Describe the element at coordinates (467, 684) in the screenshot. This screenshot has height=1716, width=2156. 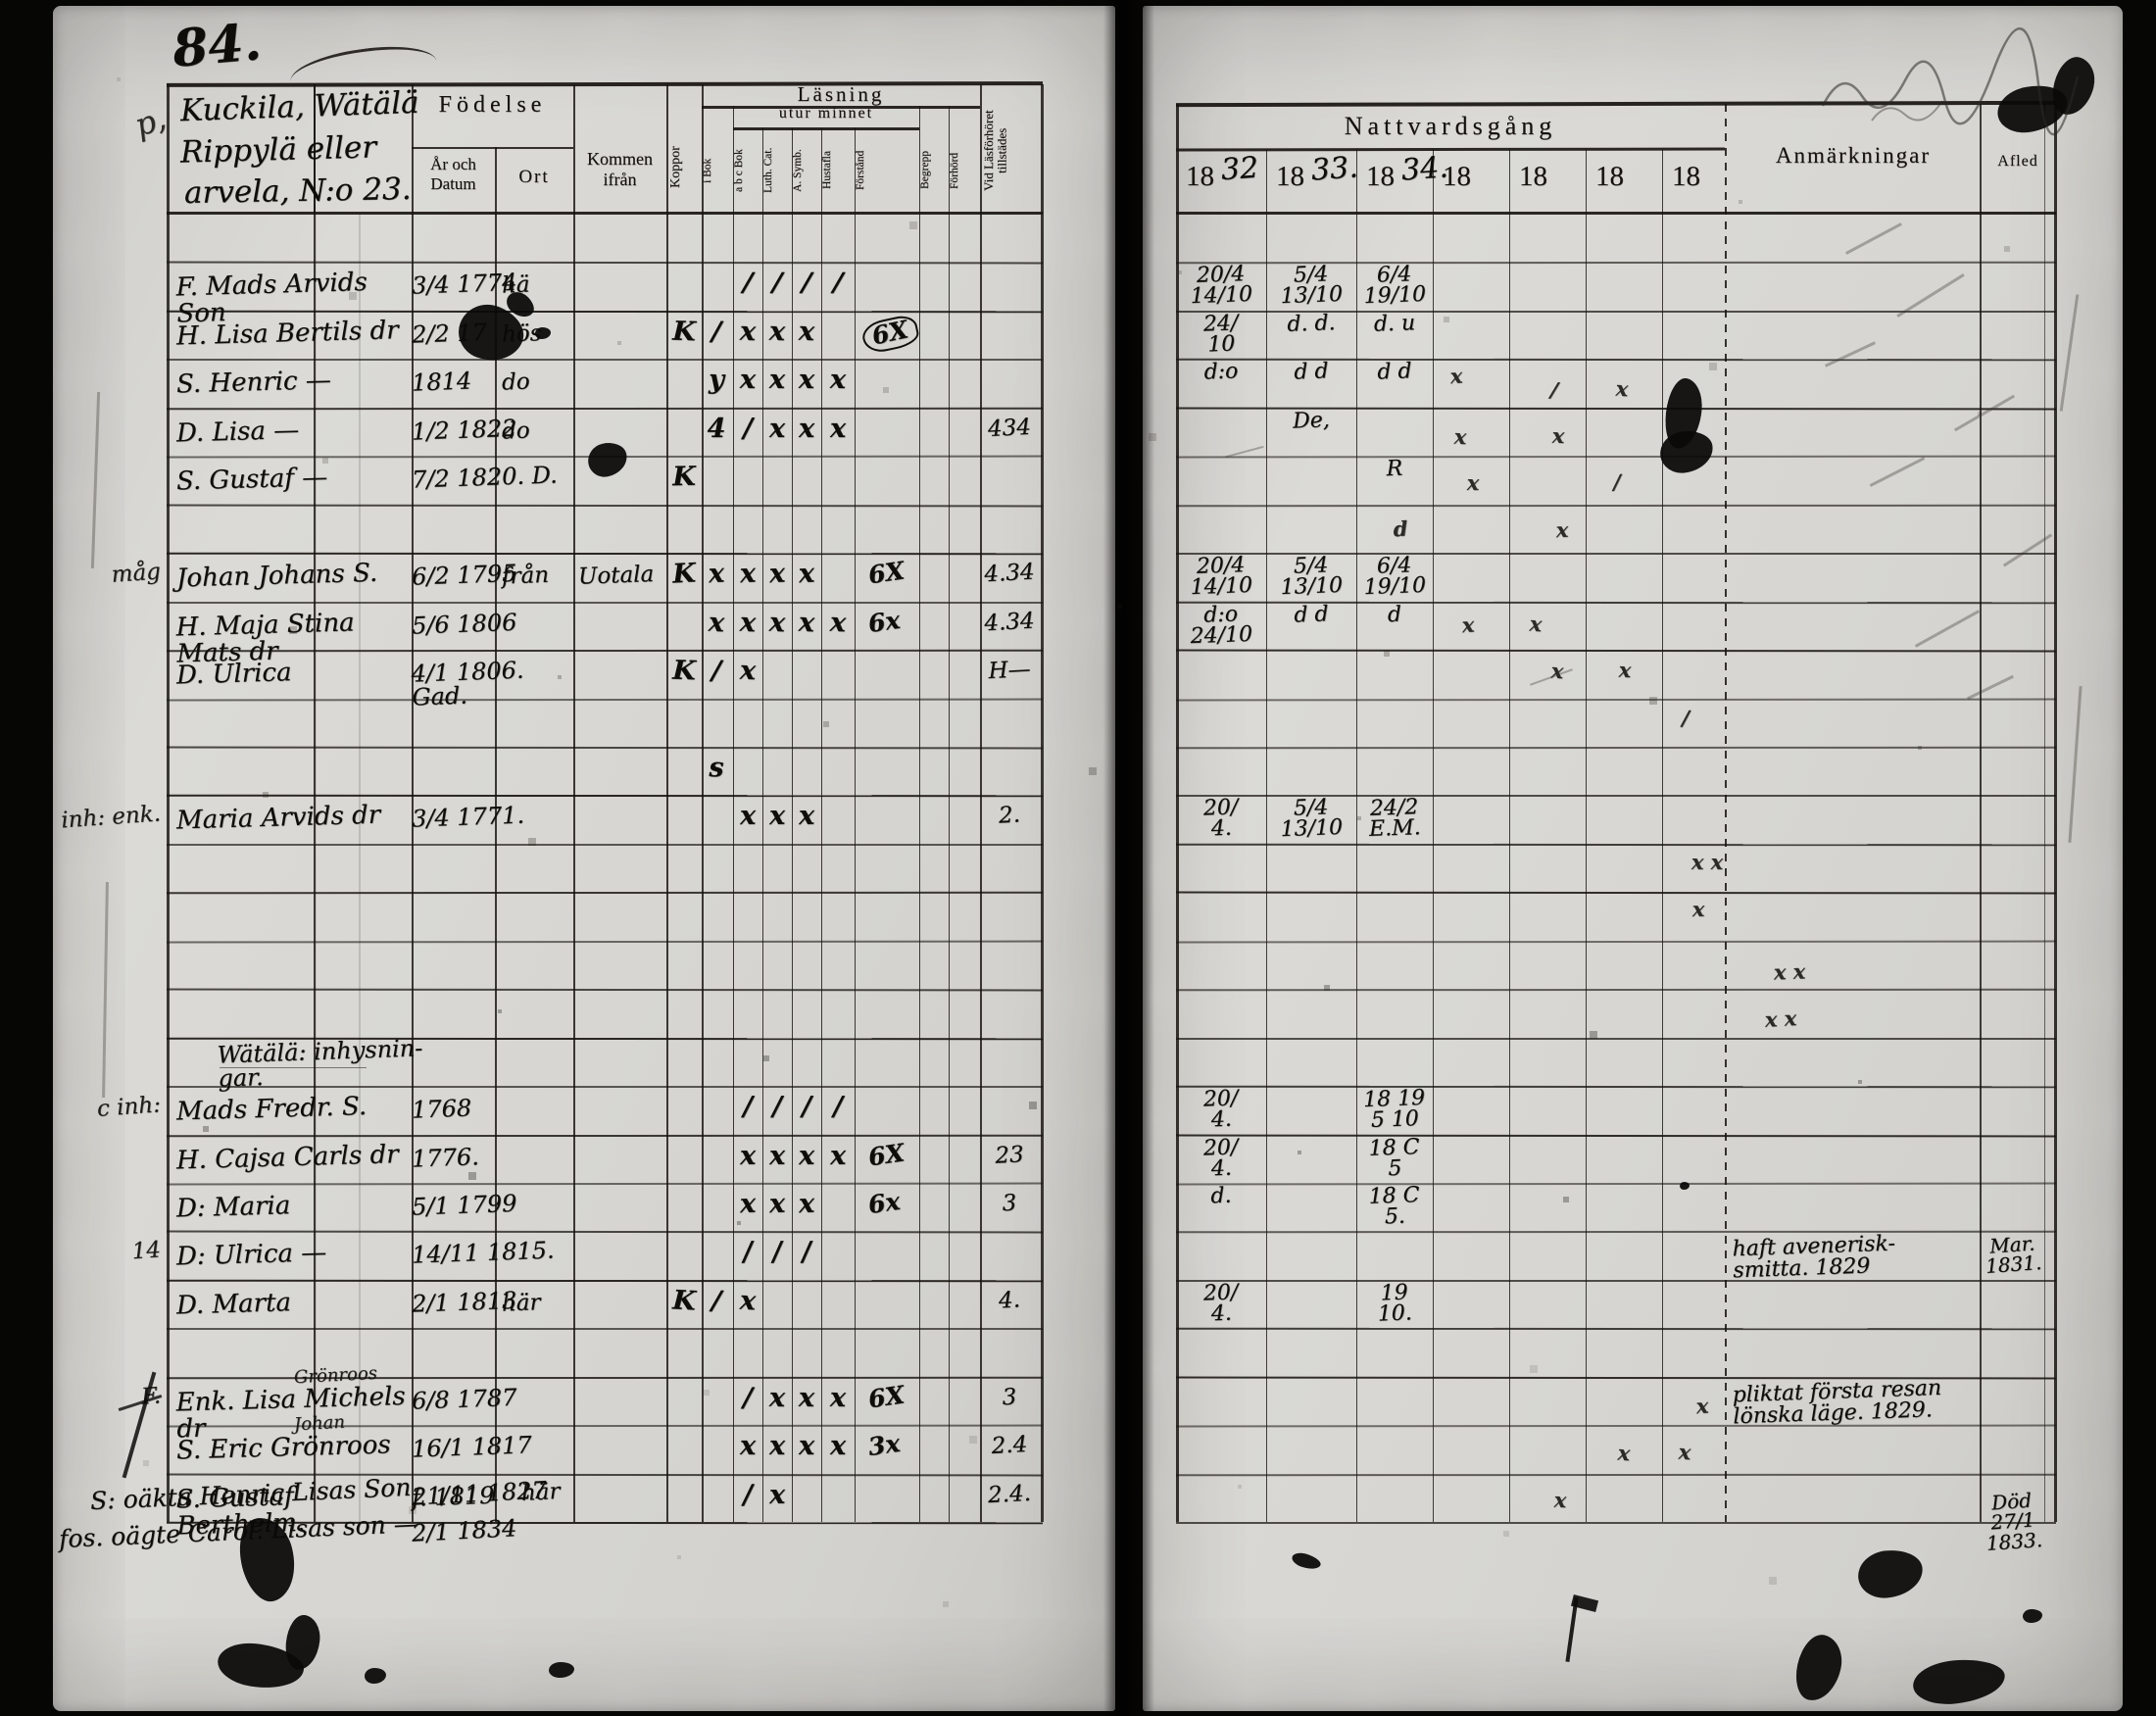
I see `row-birth-date: 4/1 1806. Gad.` at that location.